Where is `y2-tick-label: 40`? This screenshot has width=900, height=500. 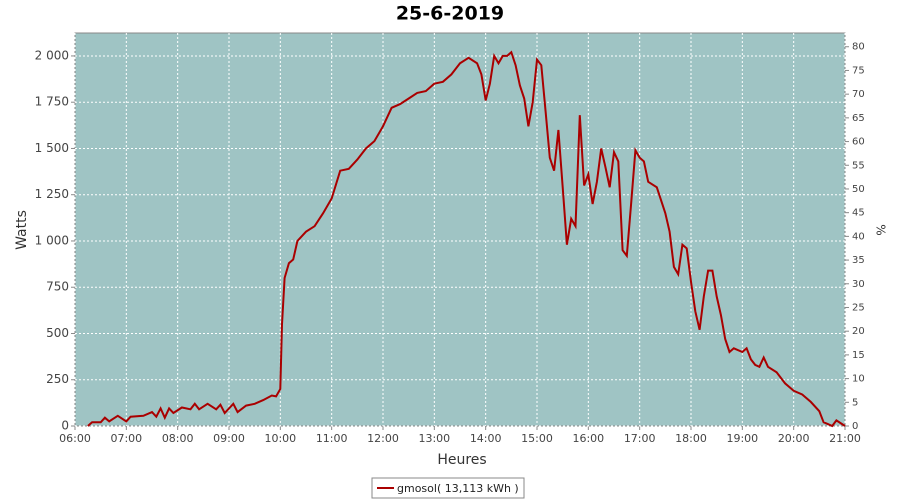
y2-tick-label: 40 is located at coordinates (858, 236).